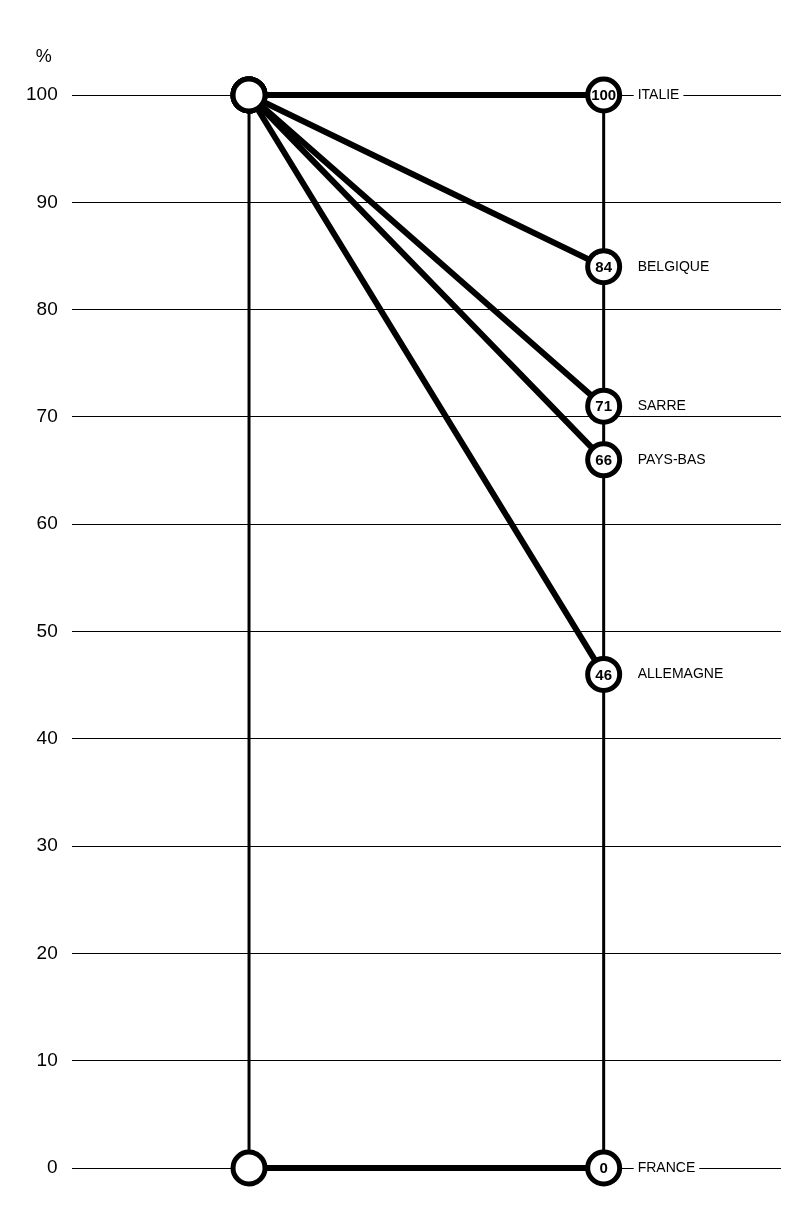 The image size is (802, 1215). What do you see at coordinates (671, 458) in the screenshot?
I see `series-label: PAYS-BAS` at bounding box center [671, 458].